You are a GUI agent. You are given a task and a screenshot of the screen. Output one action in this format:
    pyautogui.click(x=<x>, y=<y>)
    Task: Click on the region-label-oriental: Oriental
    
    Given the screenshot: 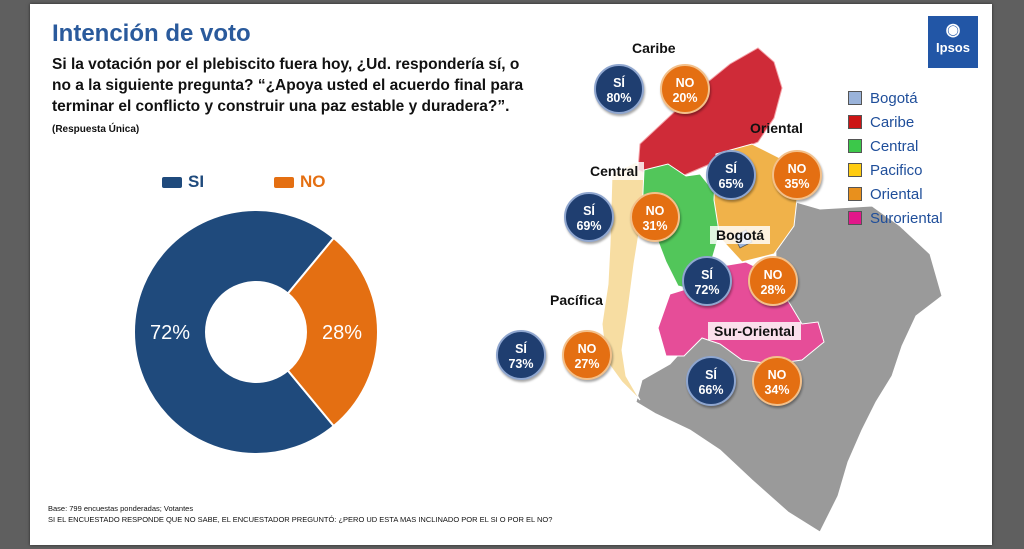 What is the action you would take?
    pyautogui.click(x=776, y=128)
    